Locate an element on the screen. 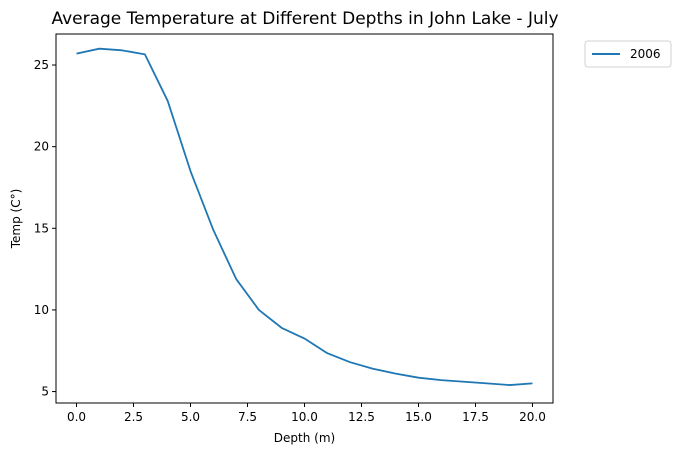 Image resolution: width=679 pixels, height=456 pixels. x-tick-label: 2.5 is located at coordinates (133, 417).